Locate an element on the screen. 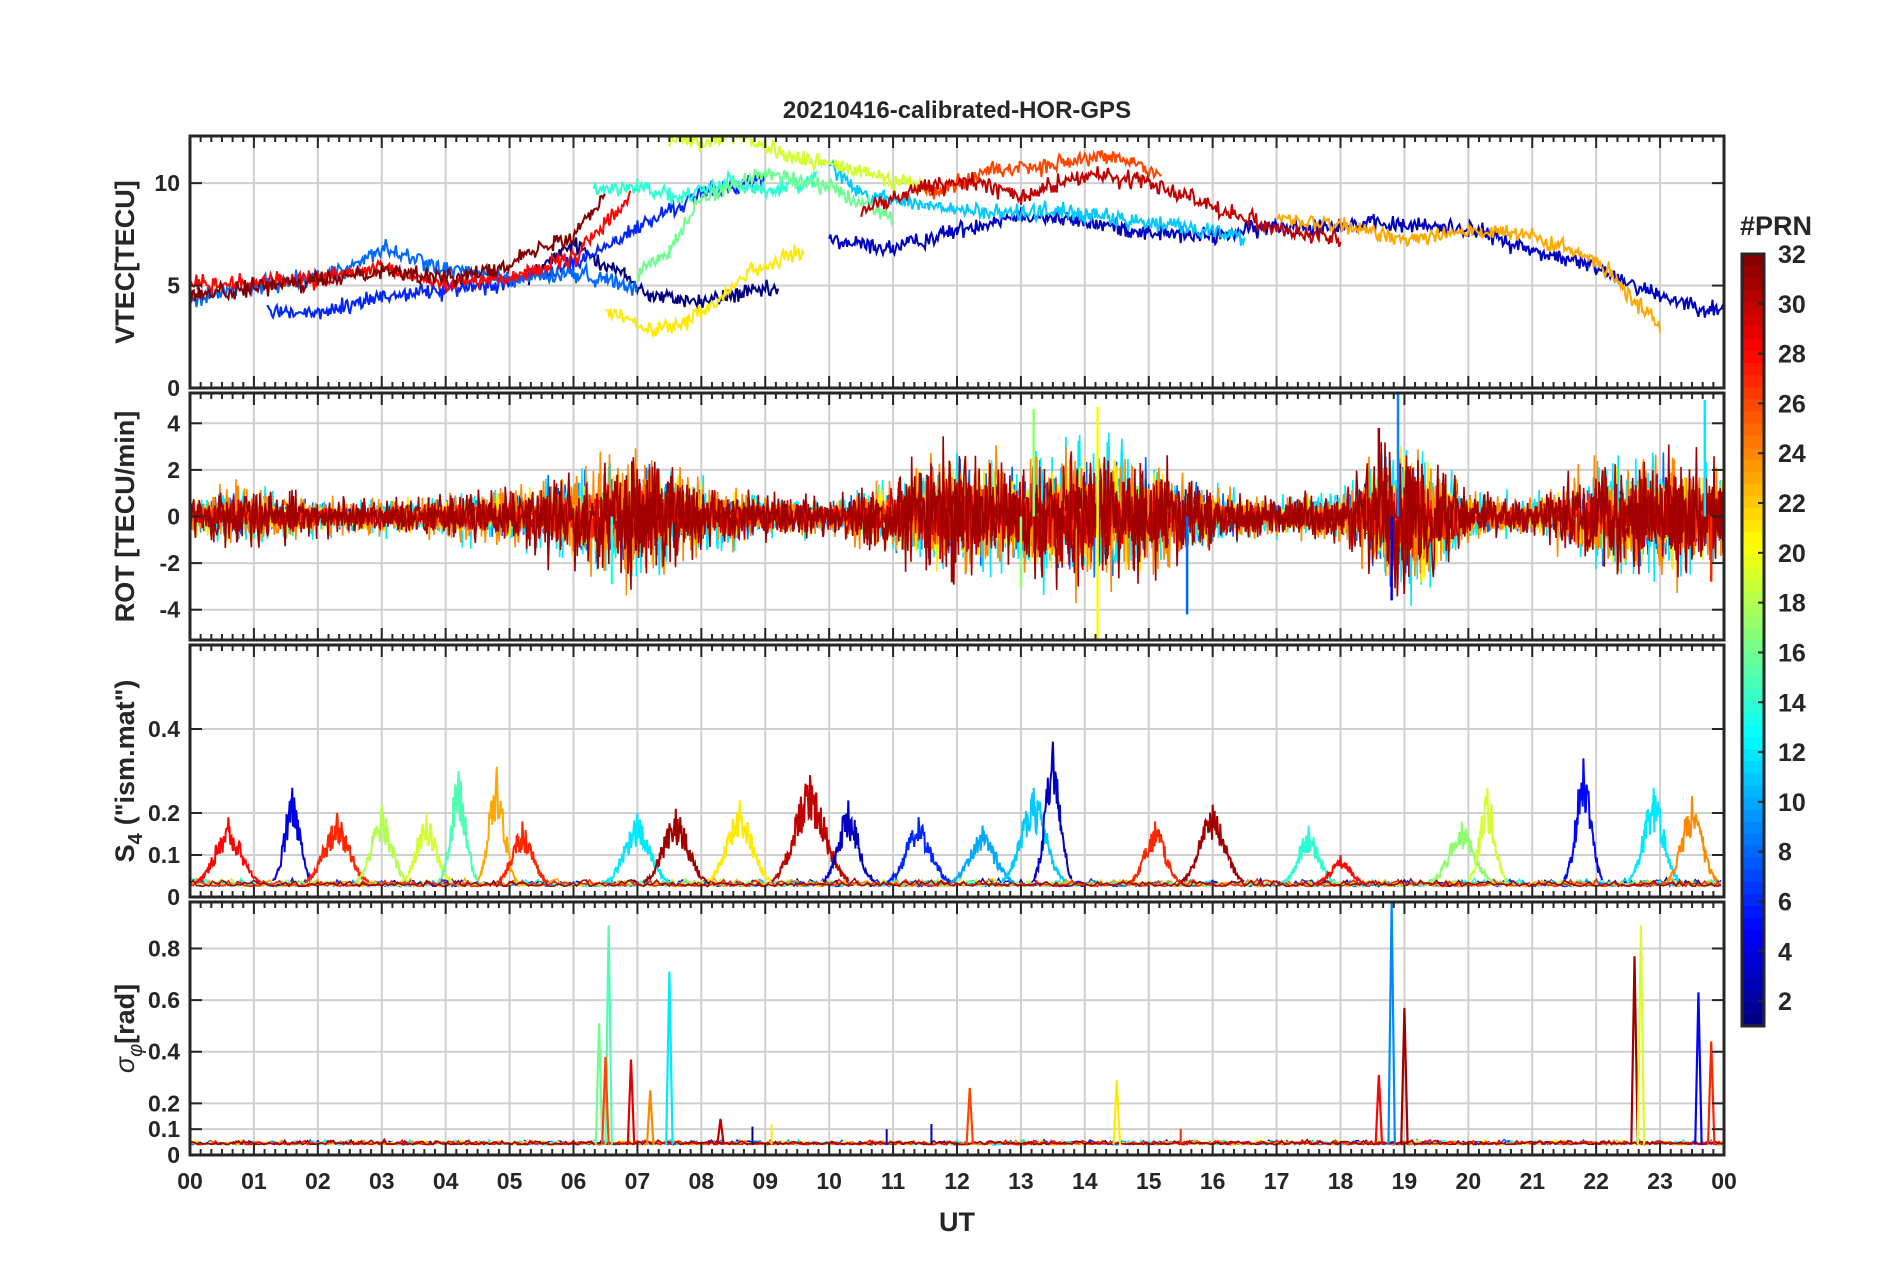 The width and height of the screenshot is (1902, 1277). colorbar-tick-label: 24 is located at coordinates (1792, 454).